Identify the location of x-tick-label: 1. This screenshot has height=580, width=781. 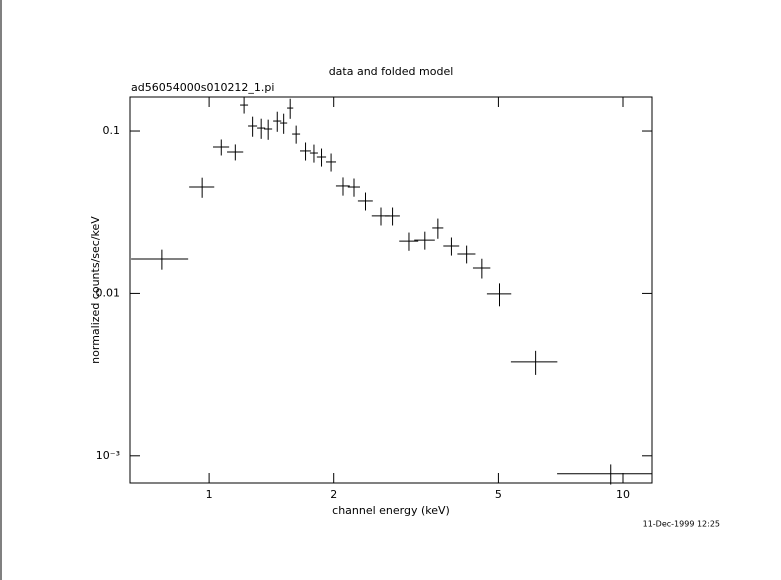
(209, 494).